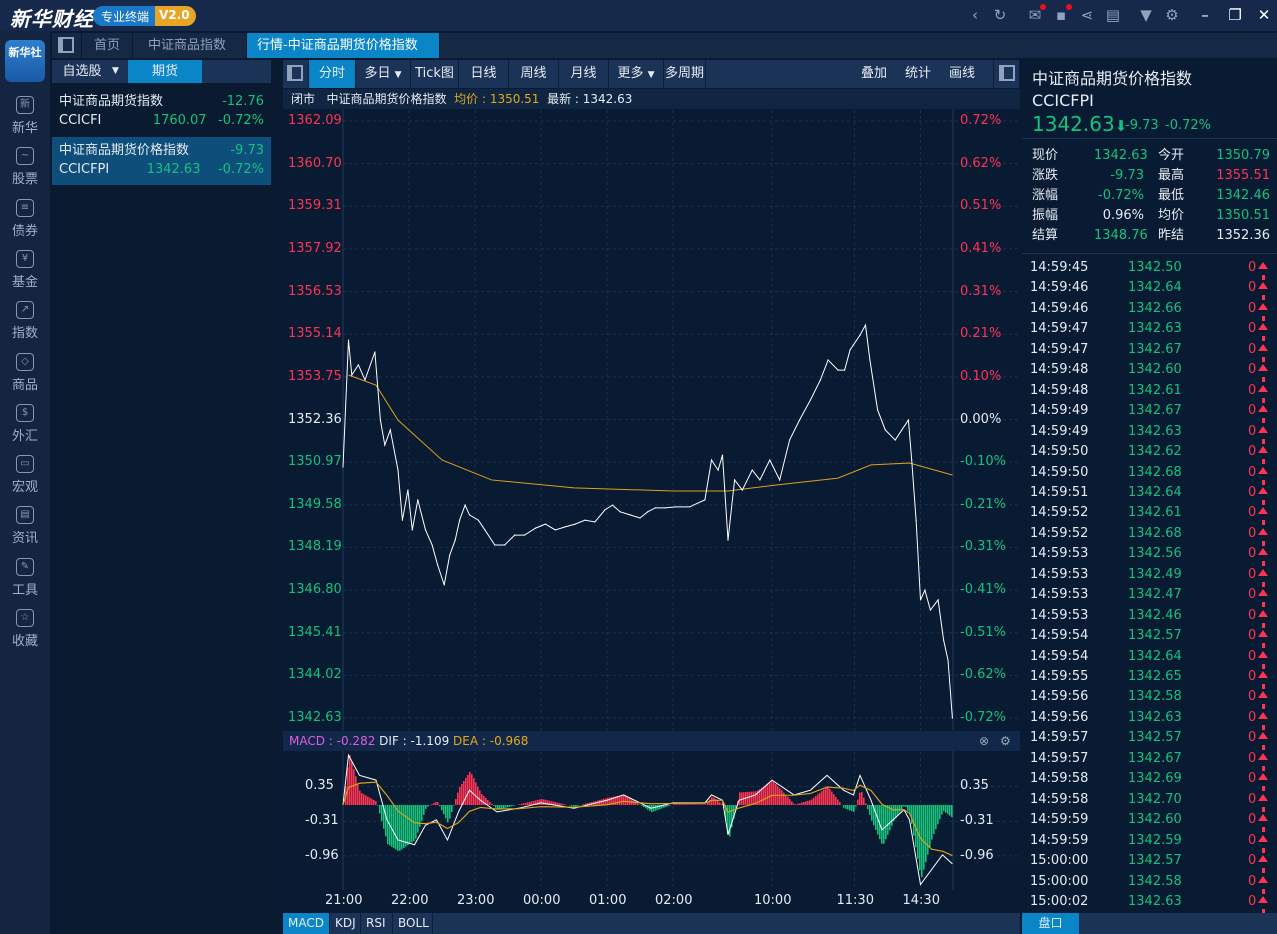 The image size is (1277, 934). Describe the element at coordinates (191, 45) in the screenshot. I see `tab-commodity-index: 中证商品指数` at that location.